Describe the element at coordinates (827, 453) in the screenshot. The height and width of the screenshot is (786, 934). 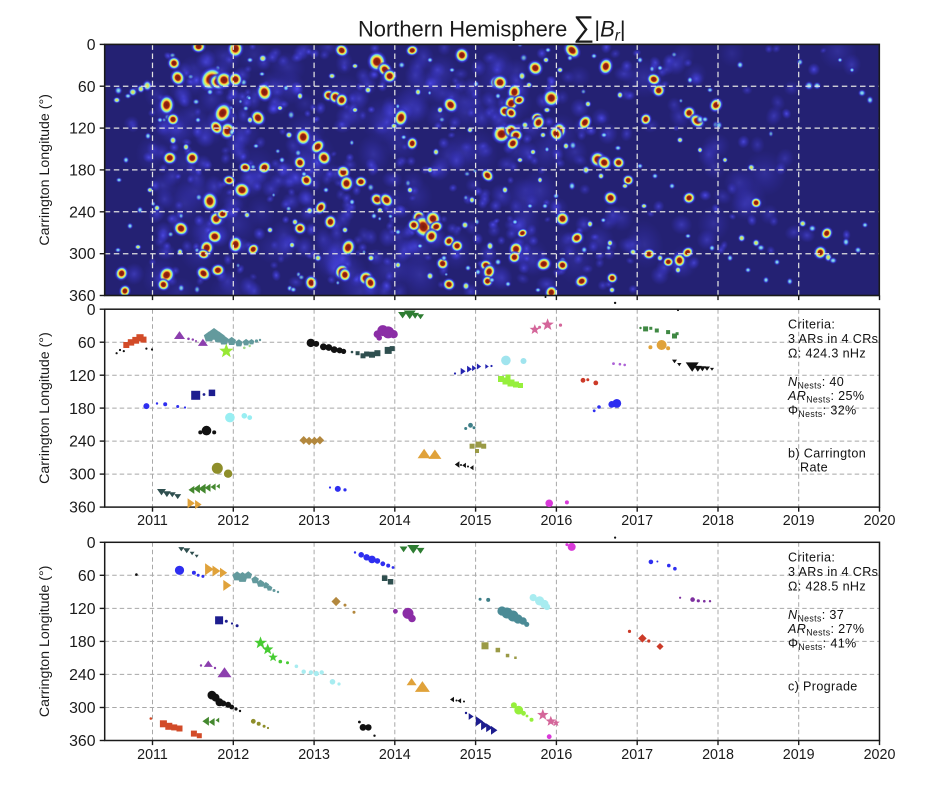
I see `svg-text: b) Carrington` at that location.